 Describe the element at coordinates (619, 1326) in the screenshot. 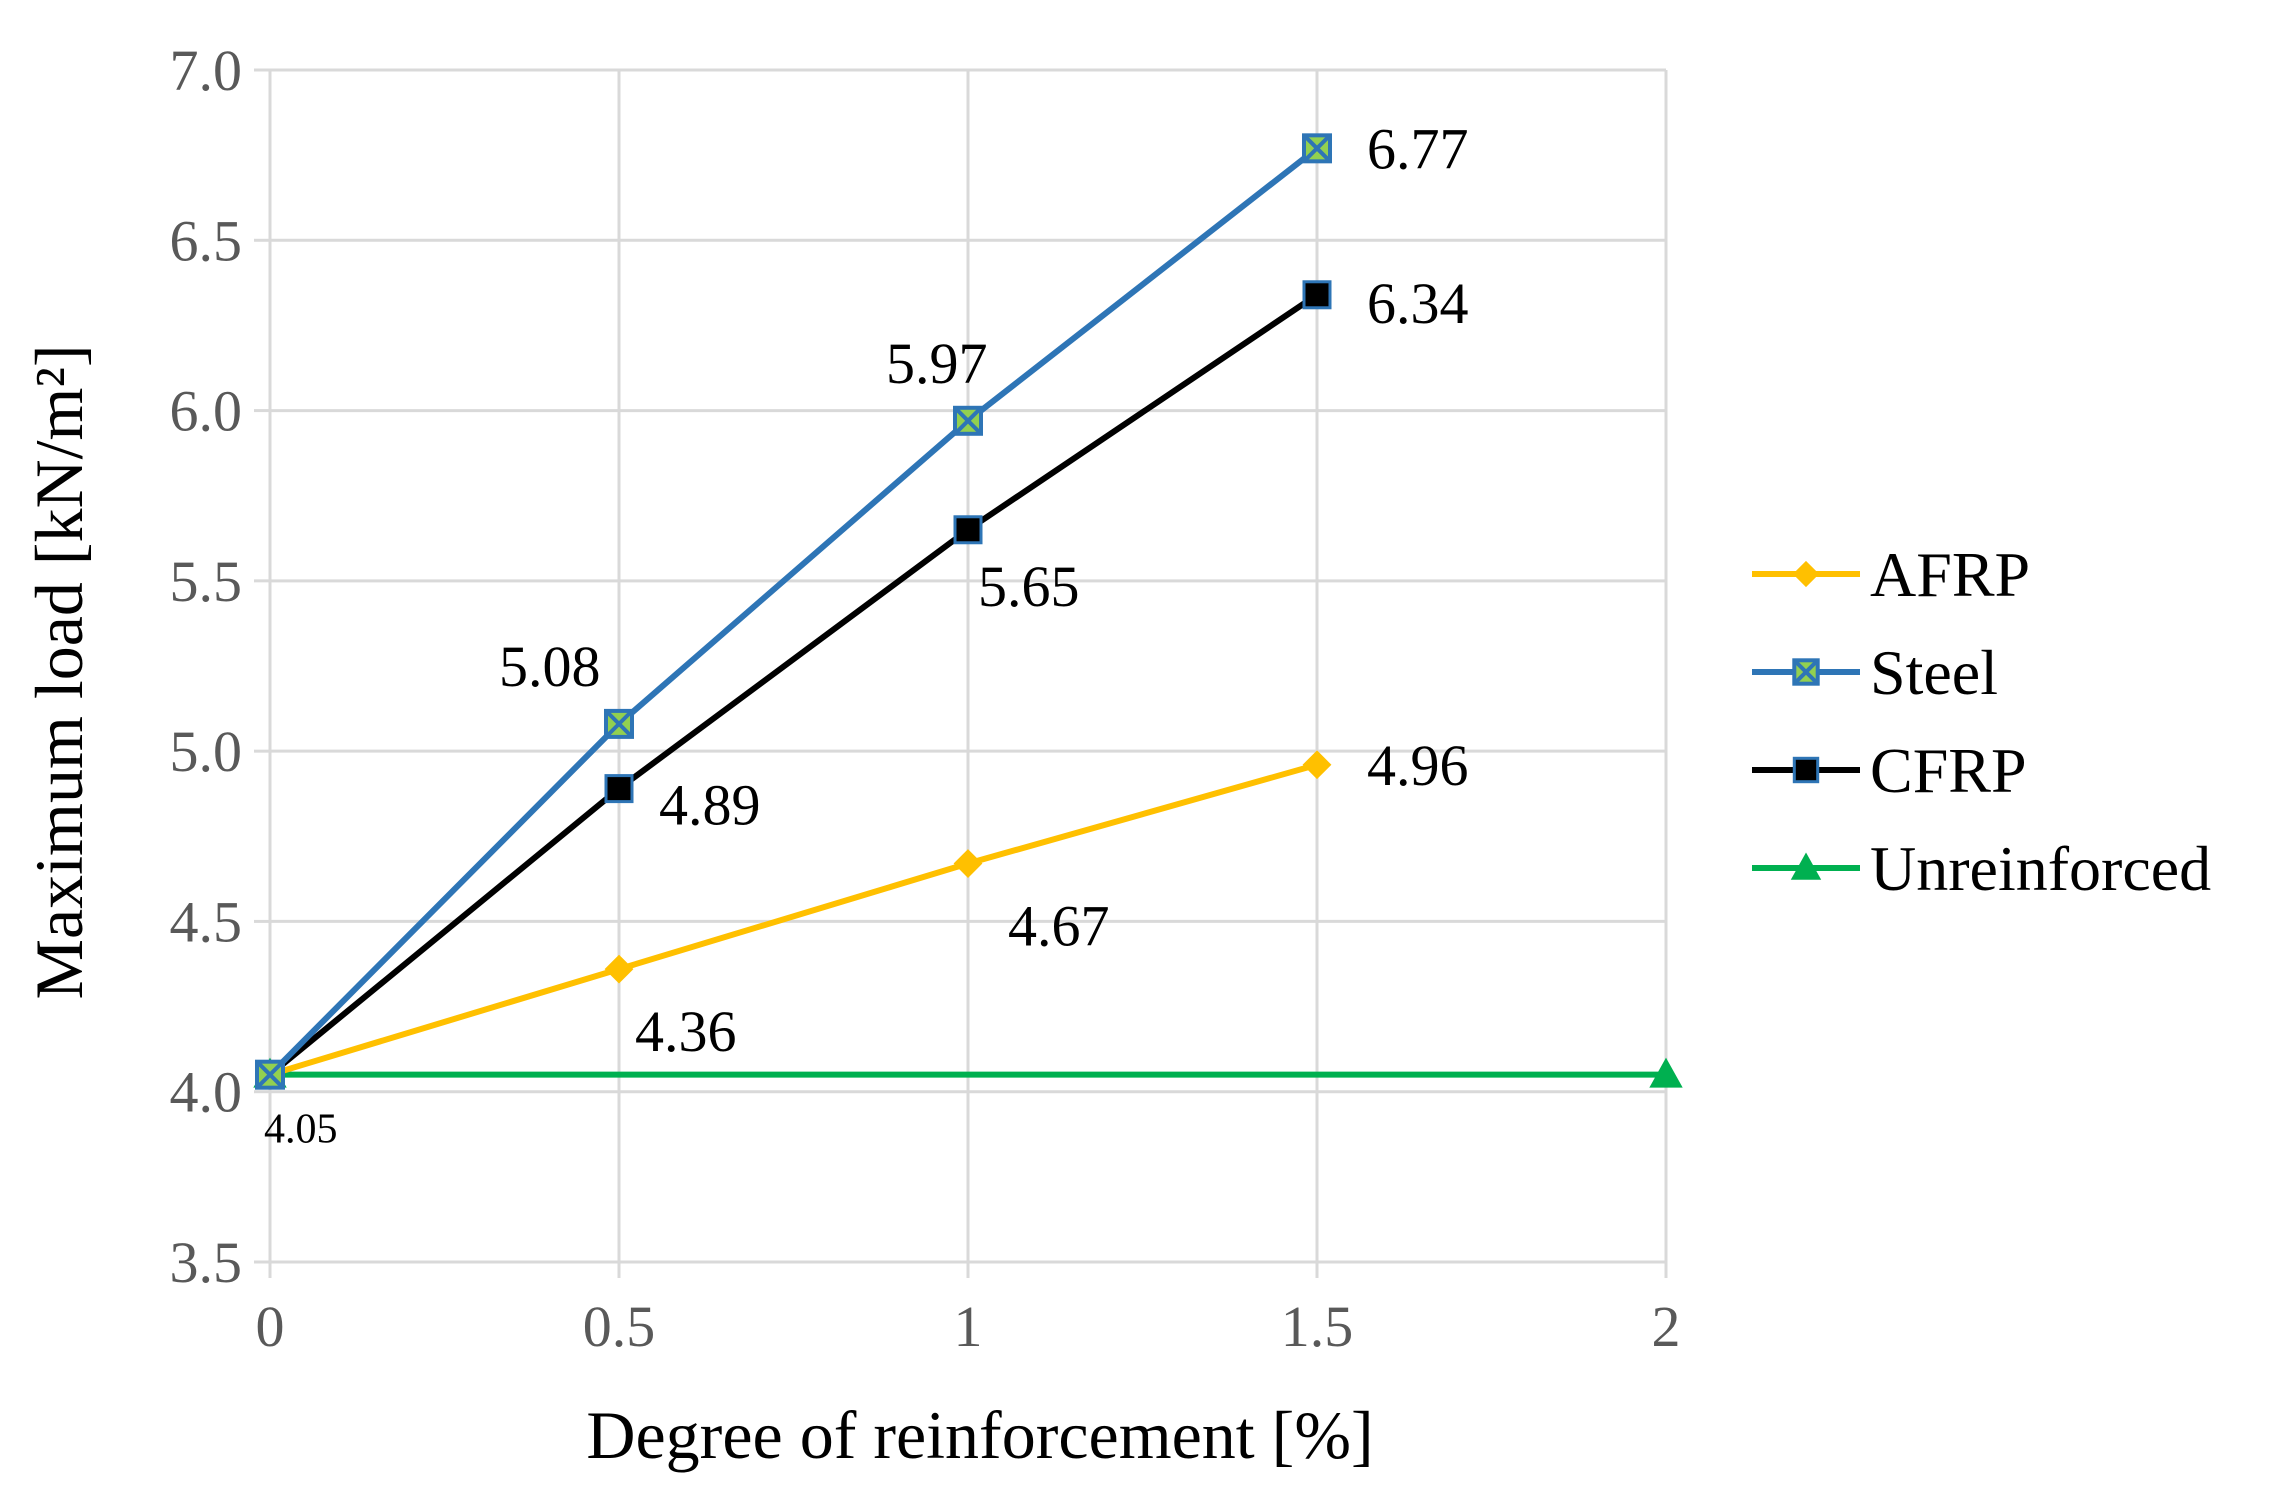

I see `x-tick-label: 0.5` at that location.